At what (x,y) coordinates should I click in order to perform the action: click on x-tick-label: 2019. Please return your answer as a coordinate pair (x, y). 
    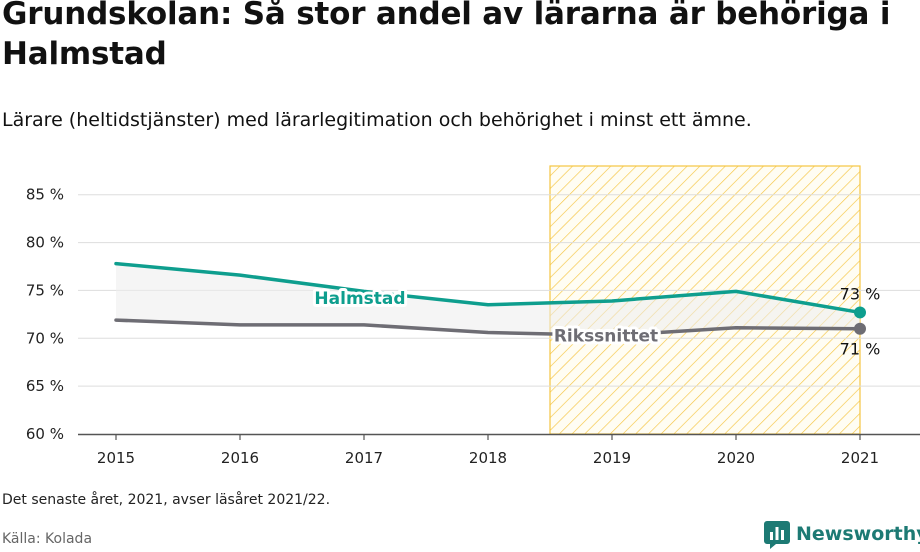
    Looking at the image, I should click on (612, 458).